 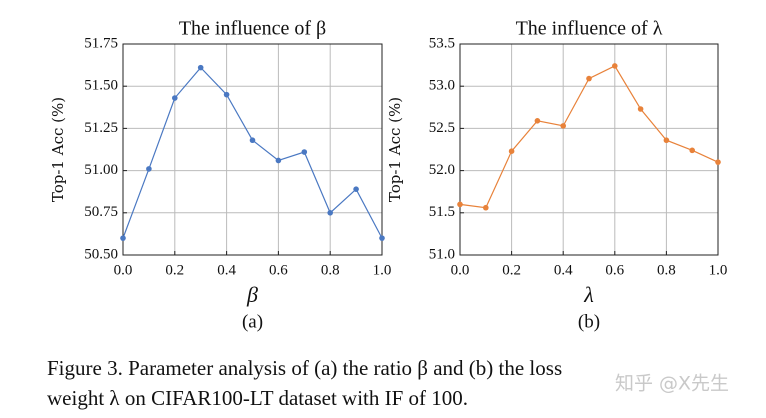 What do you see at coordinates (442, 212) in the screenshot?
I see `y-tick-label: 51.5` at bounding box center [442, 212].